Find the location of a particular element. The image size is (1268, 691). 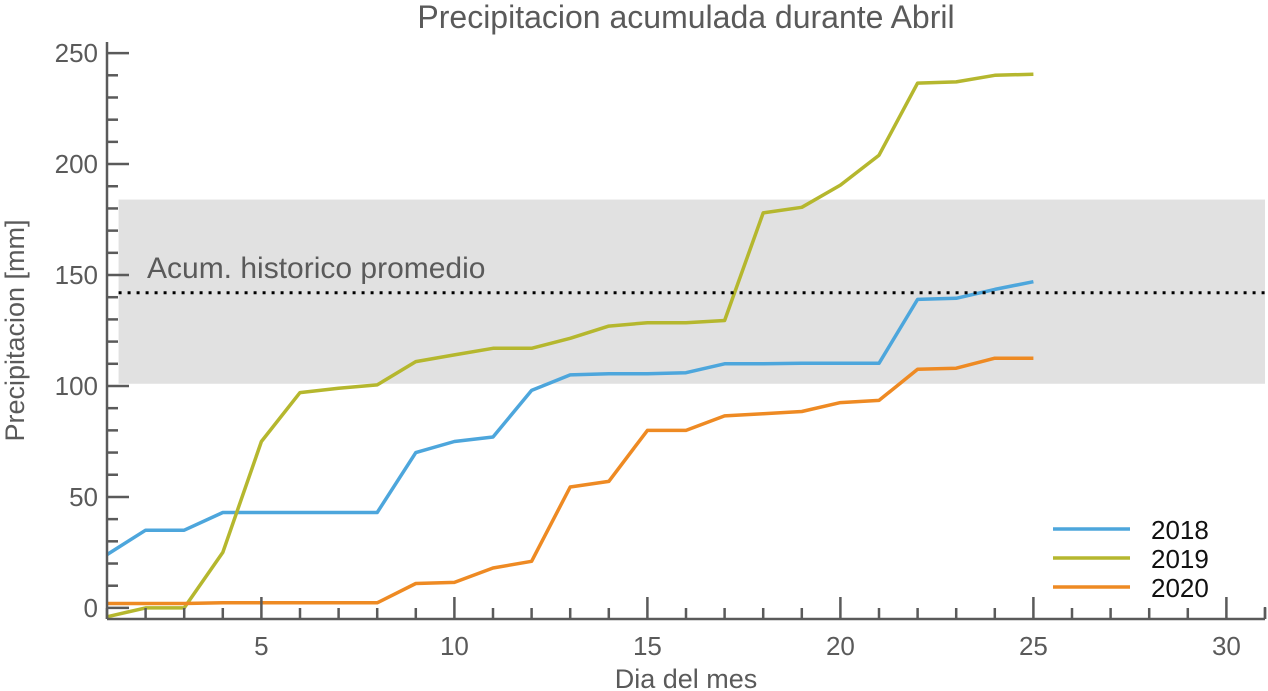

y-tick-label: 100 is located at coordinates (76, 386).